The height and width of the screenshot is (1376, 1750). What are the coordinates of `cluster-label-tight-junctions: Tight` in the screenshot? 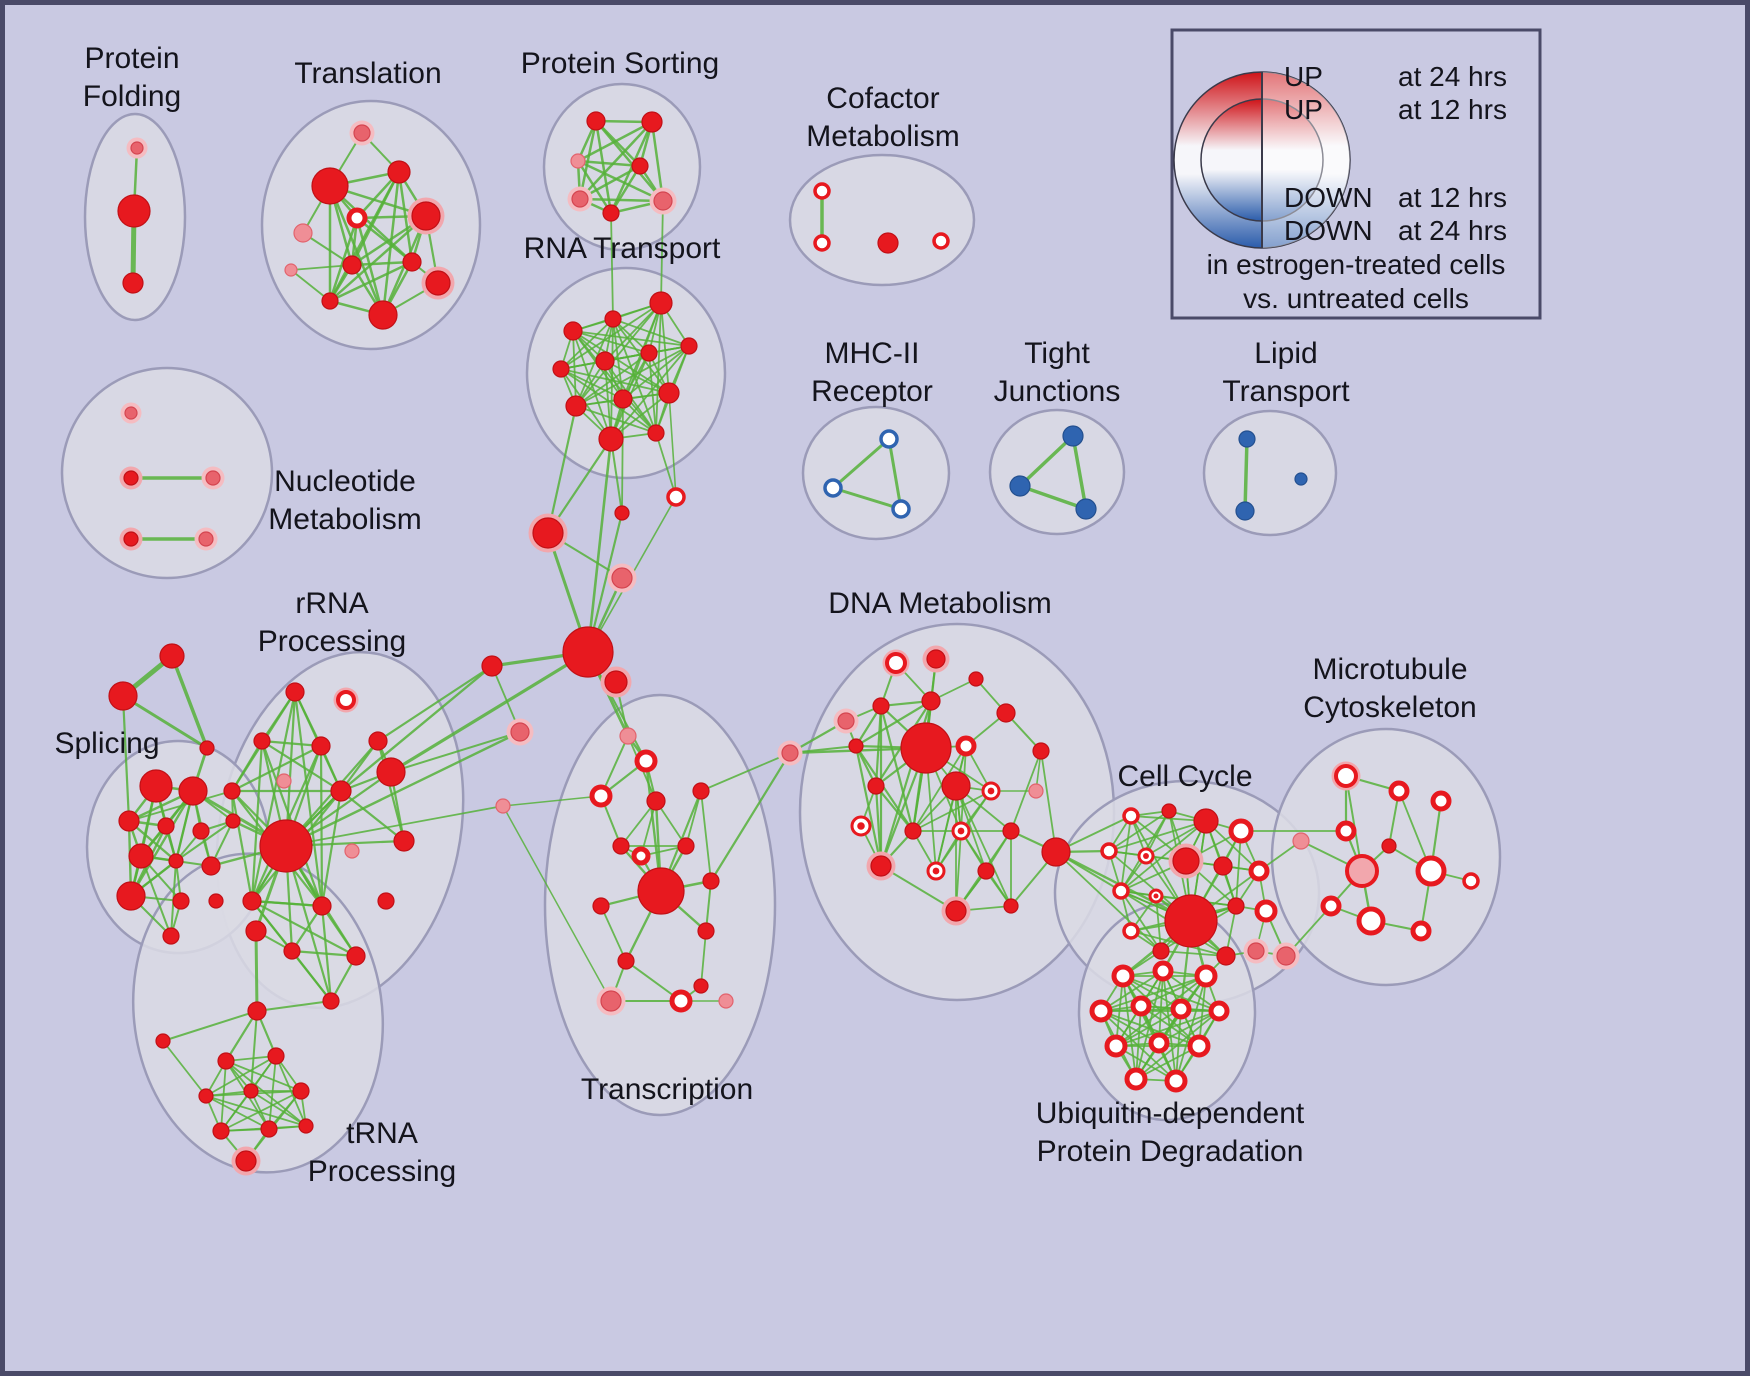 It's located at (1057, 353).